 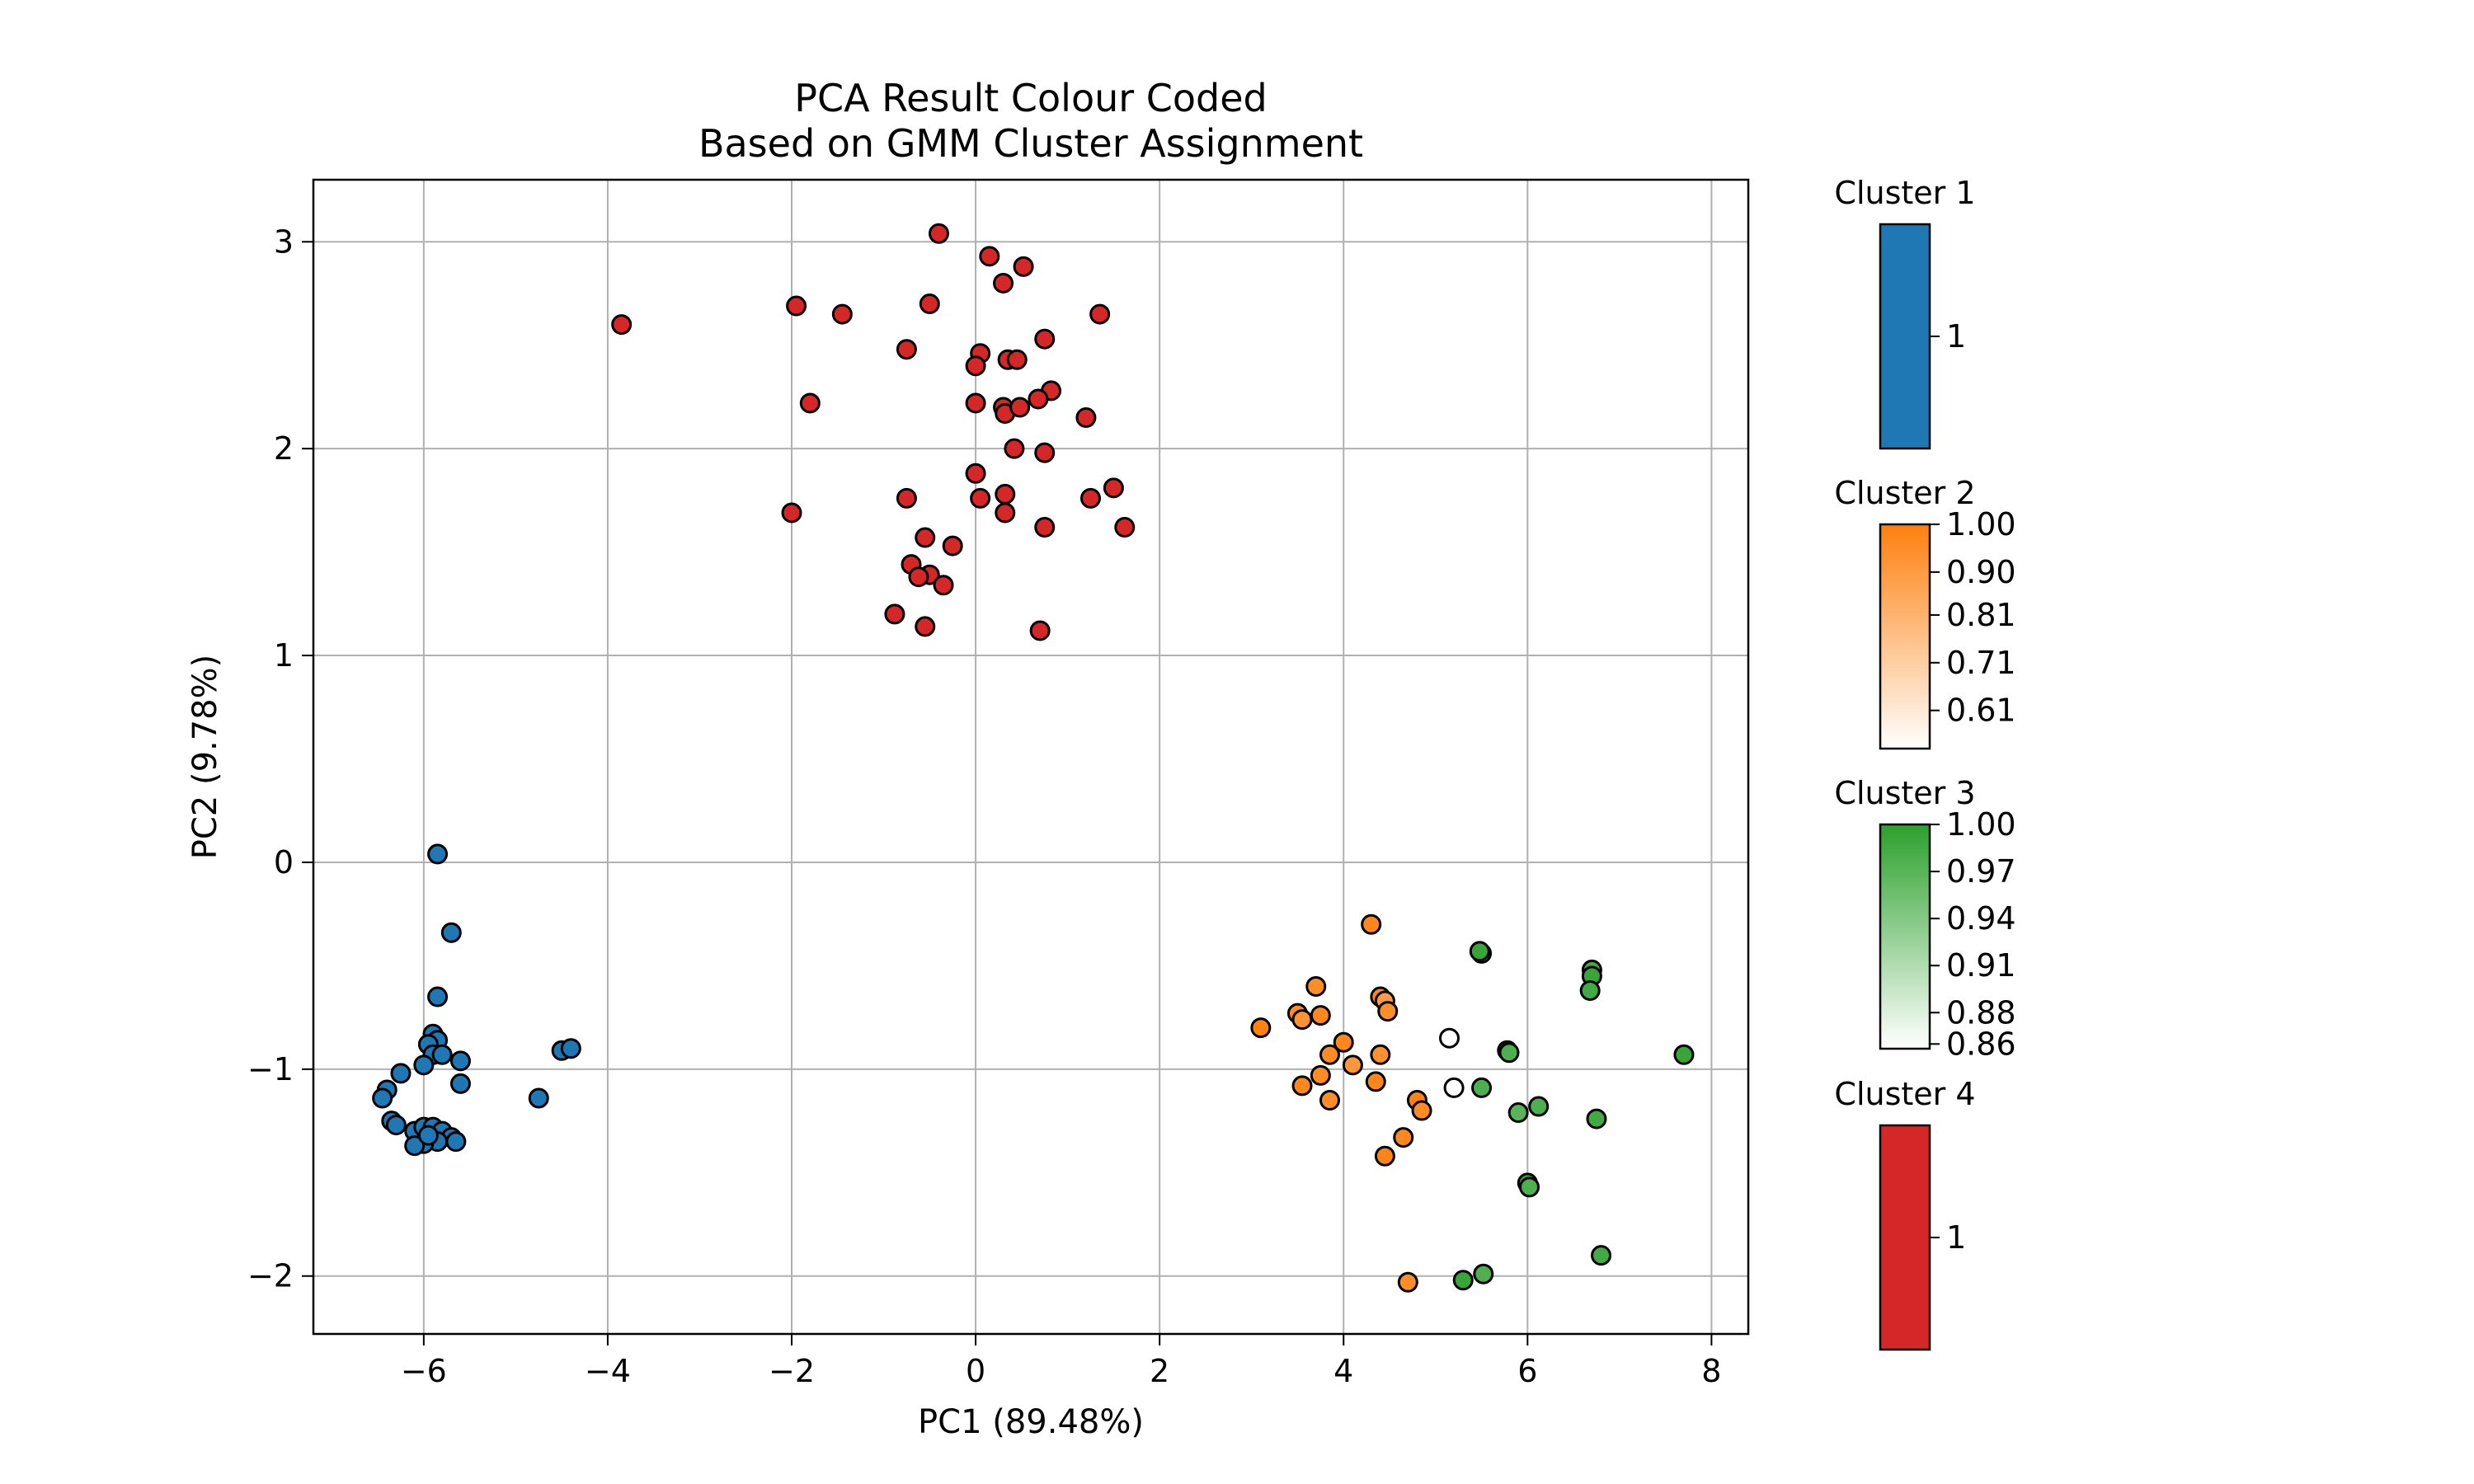 I want to click on y-tick-label: 2, so click(x=284, y=449).